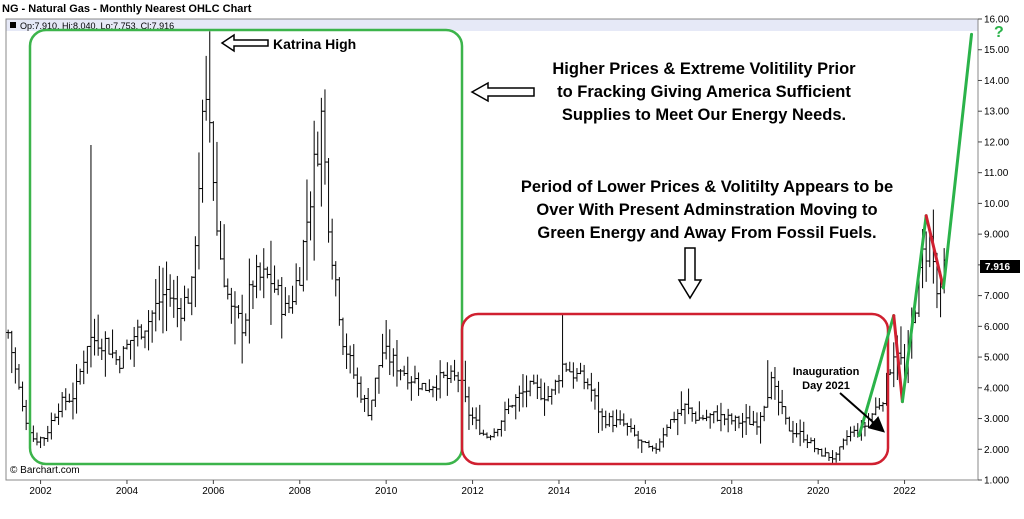 The image size is (1024, 519). I want to click on x-tick-label: 2012, so click(472, 491).